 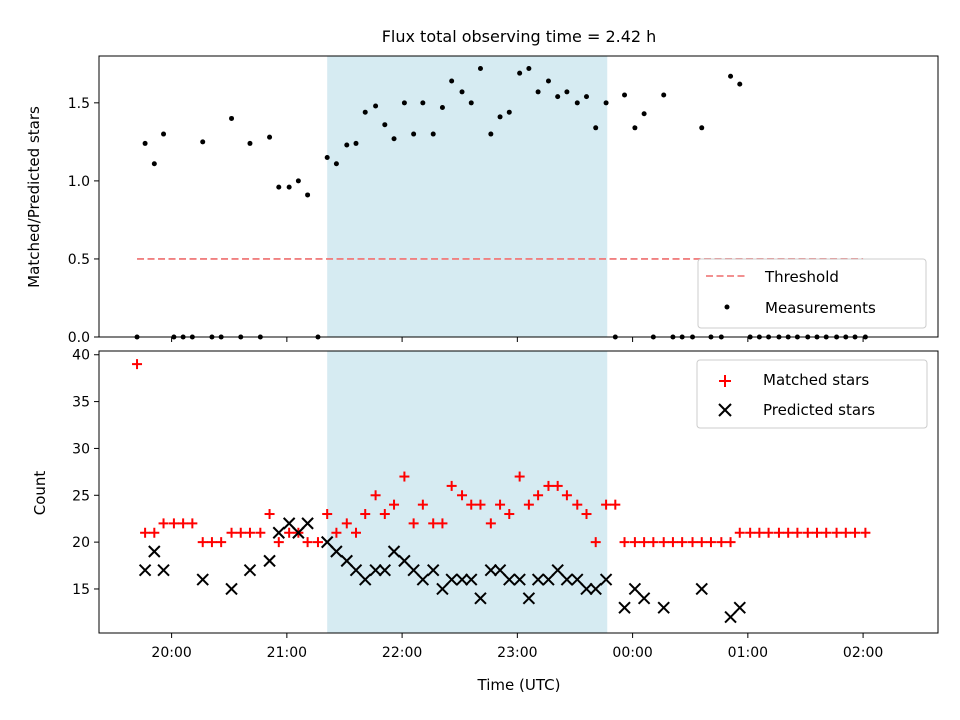 What do you see at coordinates (79, 104) in the screenshot?
I see `top-y-tick-label: 1.5` at bounding box center [79, 104].